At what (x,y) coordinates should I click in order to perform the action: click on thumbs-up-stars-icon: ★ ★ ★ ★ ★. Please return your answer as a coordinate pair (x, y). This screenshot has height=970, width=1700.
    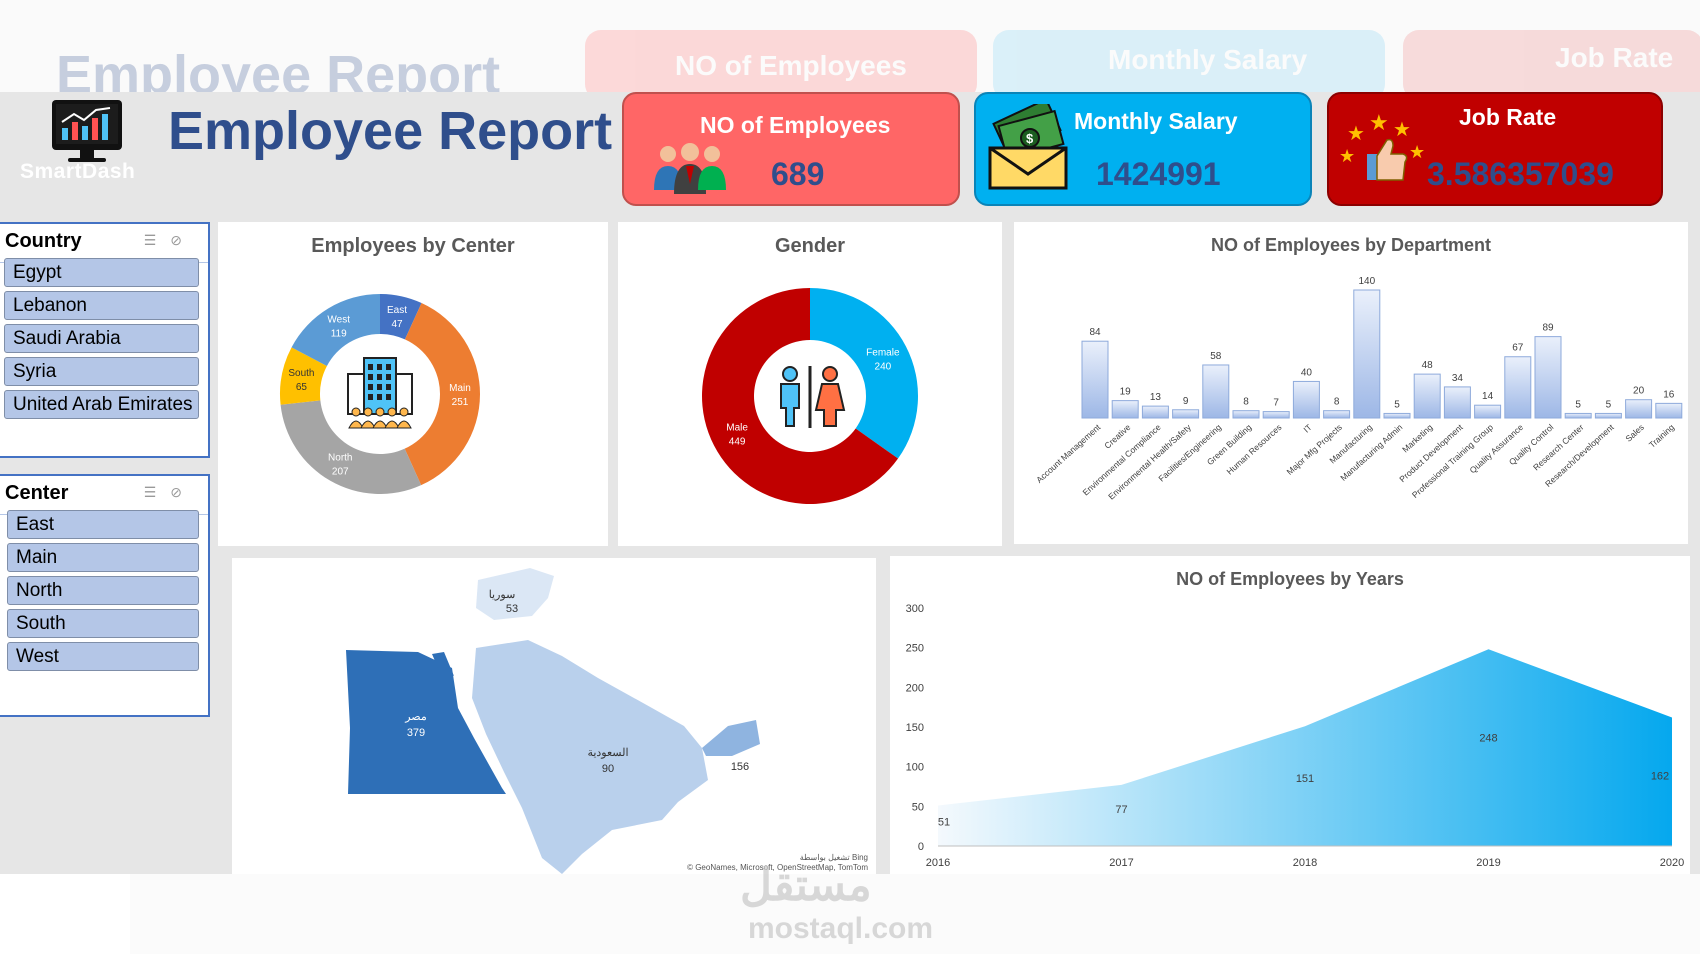
    Looking at the image, I should click on (1382, 145).